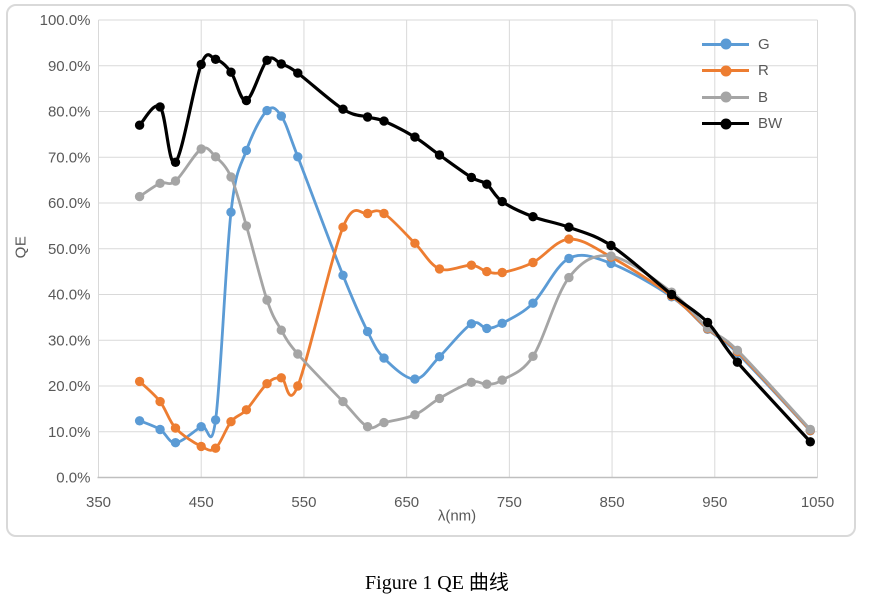 The height and width of the screenshot is (604, 874). What do you see at coordinates (69, 157) in the screenshot?
I see `y-tick-label: 70.0%` at bounding box center [69, 157].